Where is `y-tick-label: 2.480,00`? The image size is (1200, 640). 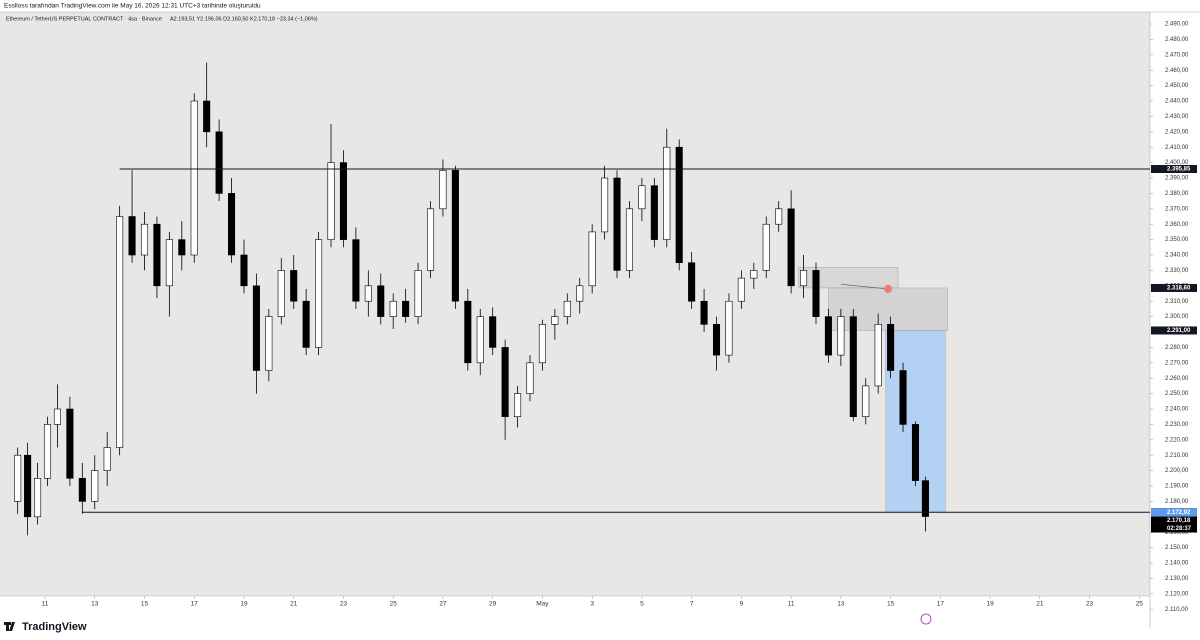 y-tick-label: 2.480,00 is located at coordinates (1177, 40).